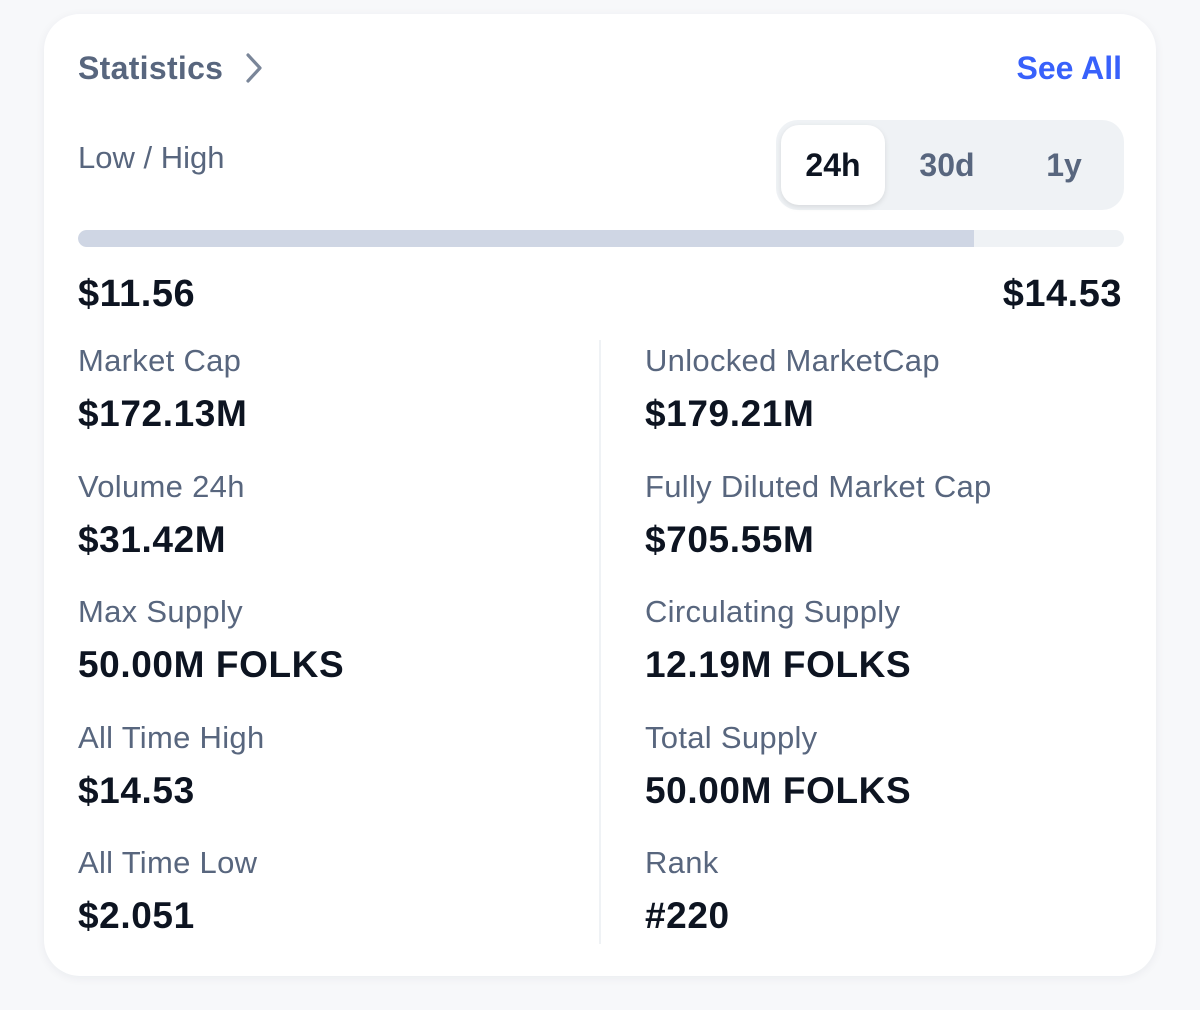  I want to click on stat-total-supply: Total Supply 50.00M FOLKS, so click(885, 778).